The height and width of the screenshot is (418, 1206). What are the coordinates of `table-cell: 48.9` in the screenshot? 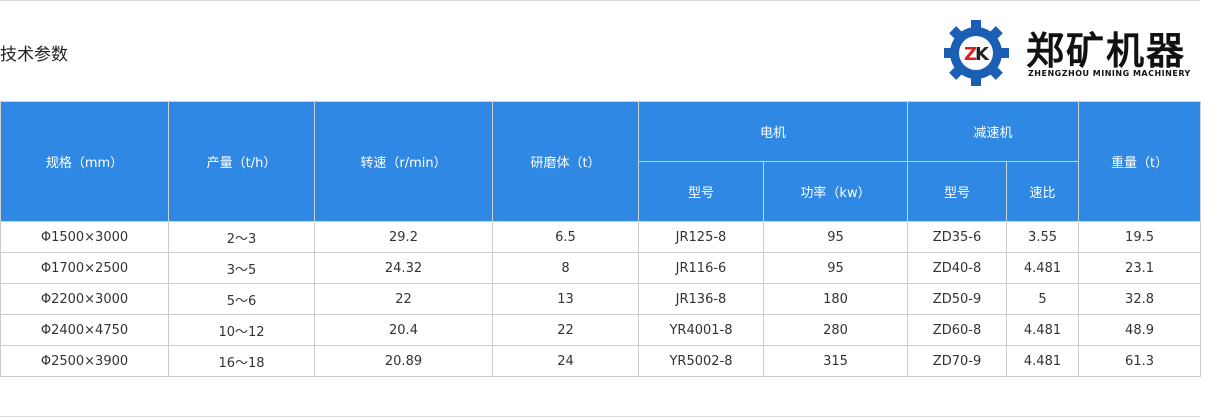 It's located at (1140, 330).